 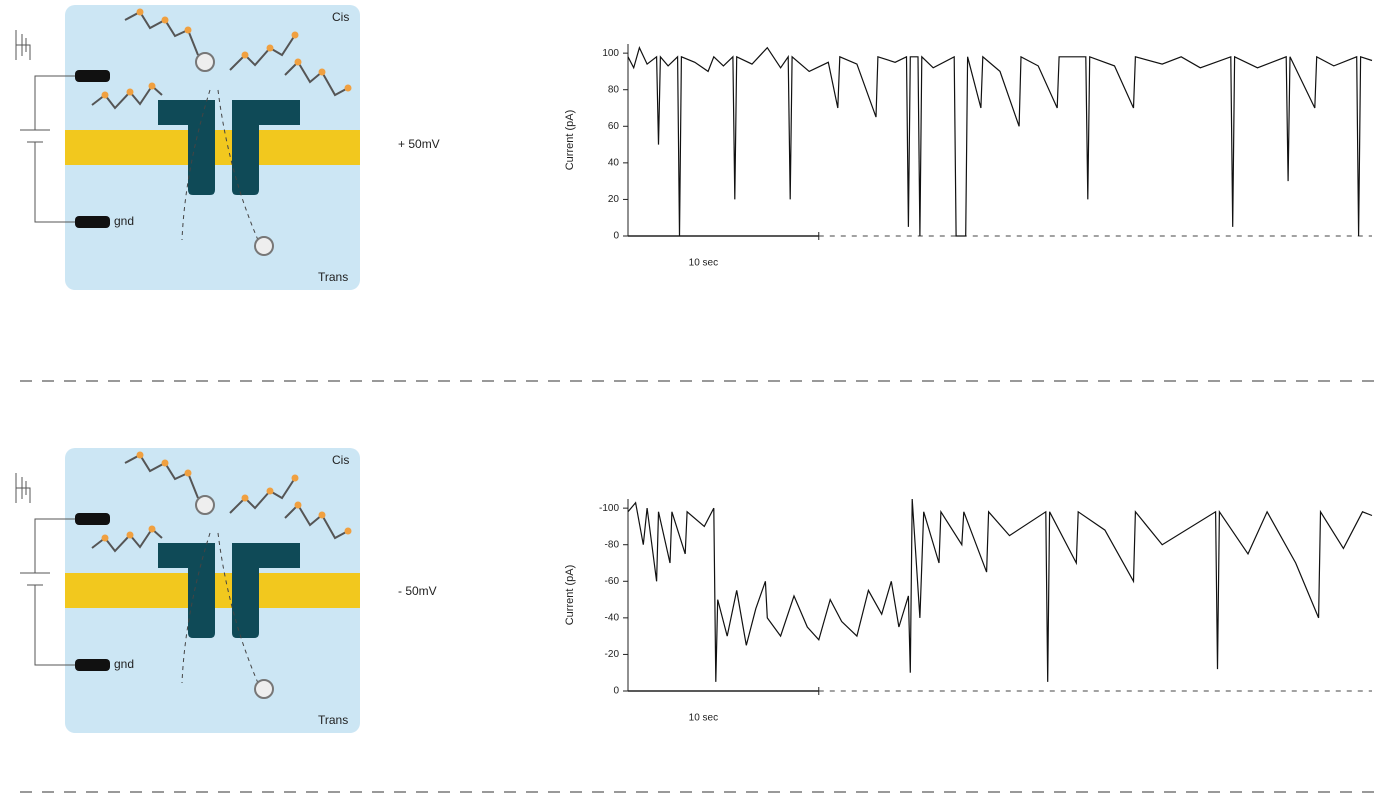 I want to click on y-tick-label: 20, so click(x=614, y=199).